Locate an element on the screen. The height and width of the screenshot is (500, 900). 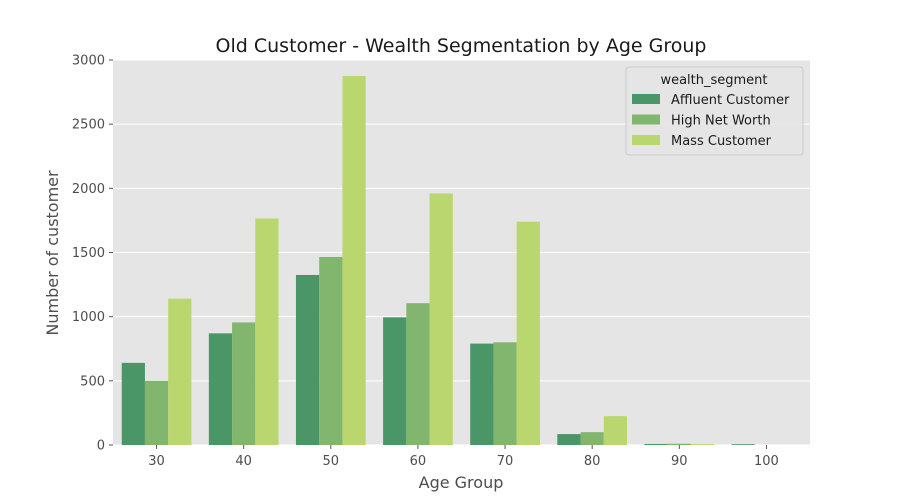
x-tick-label: 90 is located at coordinates (679, 461).